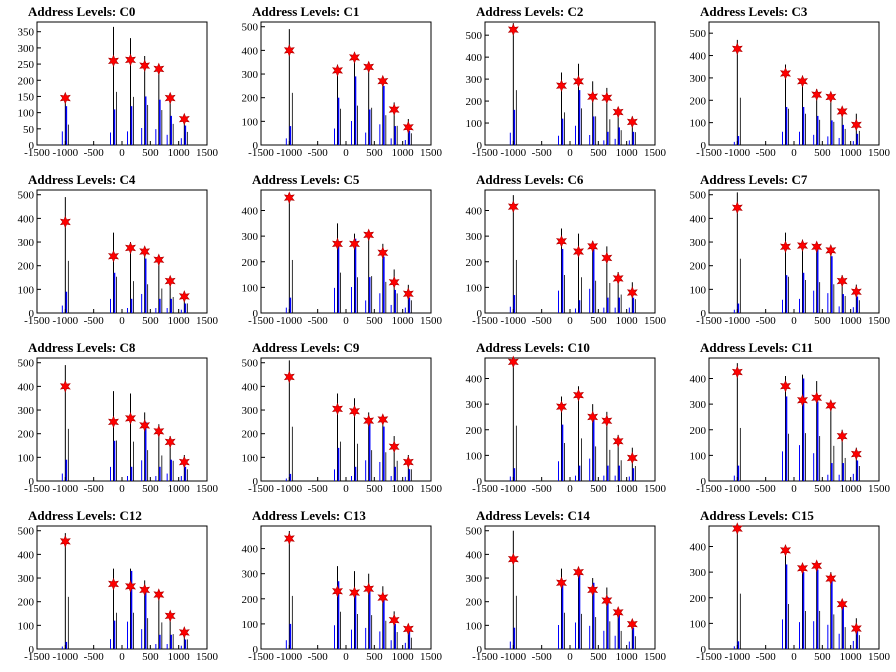 This screenshot has width=896, height=672. I want to click on y-tick-label: 50, so click(29, 130).